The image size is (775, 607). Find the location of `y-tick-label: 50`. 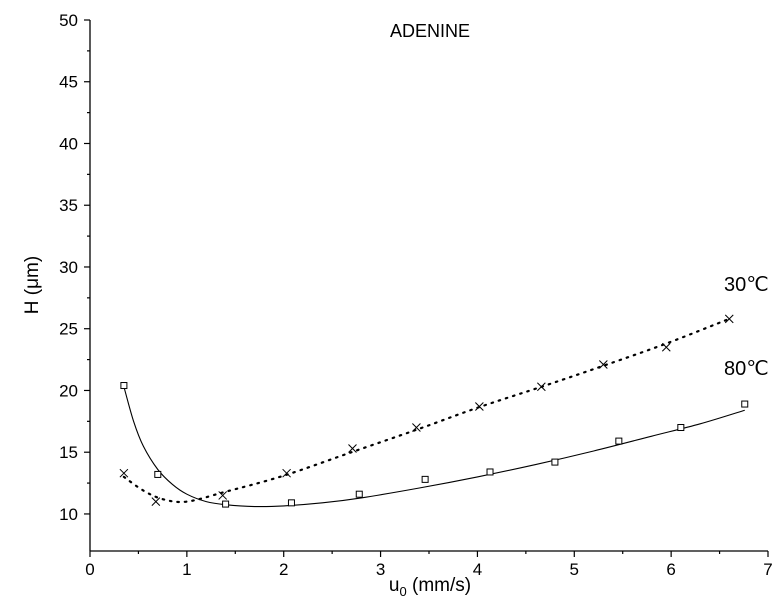

y-tick-label: 50 is located at coordinates (68, 20).